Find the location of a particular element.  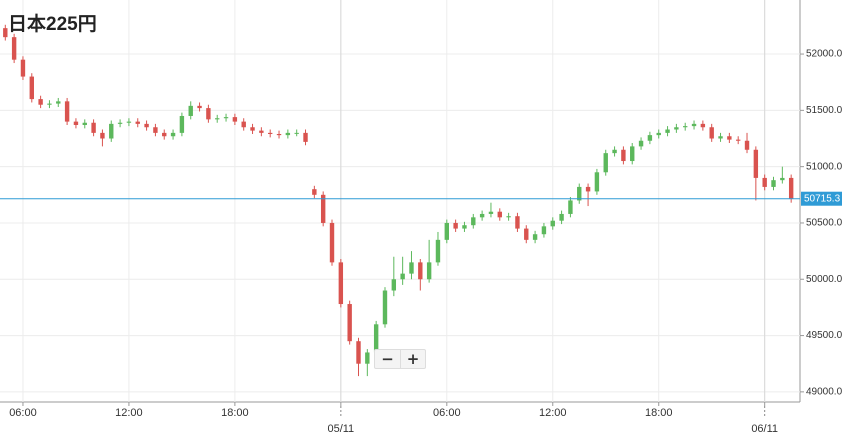

zoom-in-button: + is located at coordinates (412, 359).